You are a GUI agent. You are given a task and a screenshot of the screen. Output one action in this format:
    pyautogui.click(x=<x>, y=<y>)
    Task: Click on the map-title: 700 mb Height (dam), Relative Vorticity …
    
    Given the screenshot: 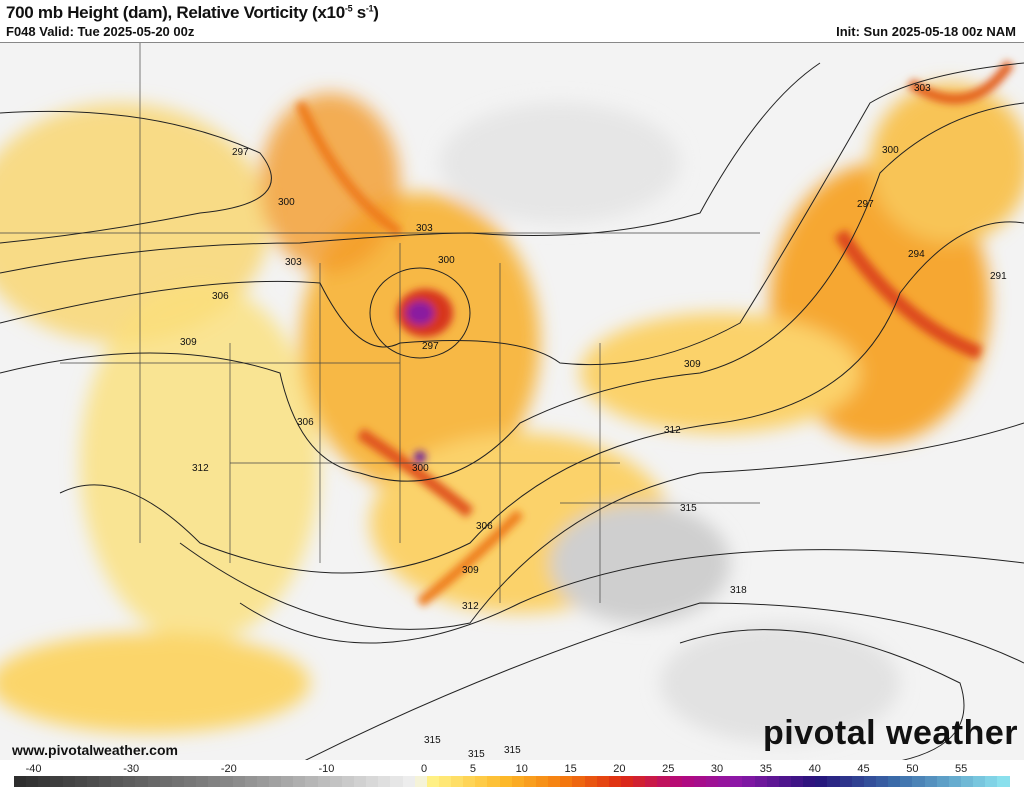 What is the action you would take?
    pyautogui.click(x=192, y=12)
    